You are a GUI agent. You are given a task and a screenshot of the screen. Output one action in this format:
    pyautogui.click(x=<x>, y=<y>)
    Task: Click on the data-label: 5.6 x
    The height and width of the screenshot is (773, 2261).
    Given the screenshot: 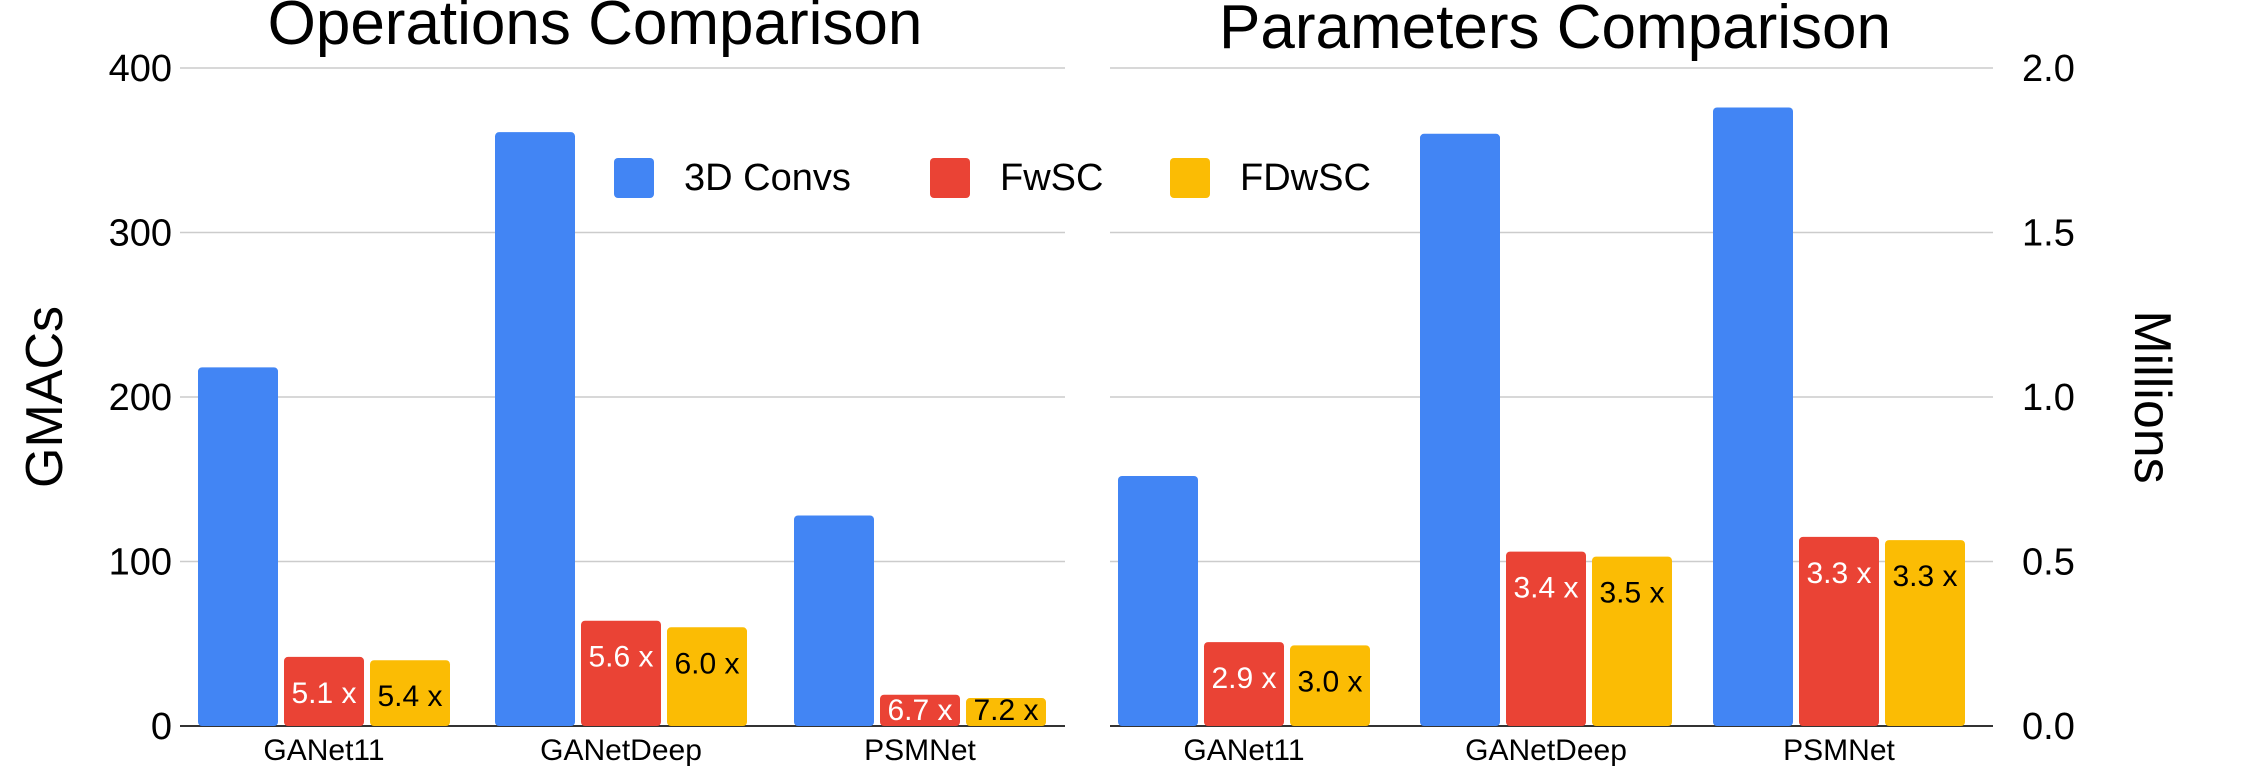 What is the action you would take?
    pyautogui.click(x=620, y=657)
    